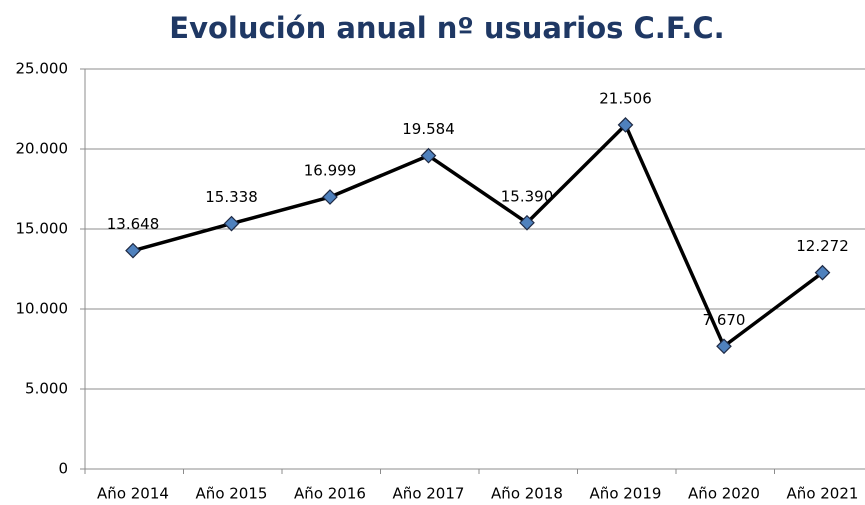 The width and height of the screenshot is (865, 505). What do you see at coordinates (46, 389) in the screenshot?
I see `y-tick-label: 5.000` at bounding box center [46, 389].